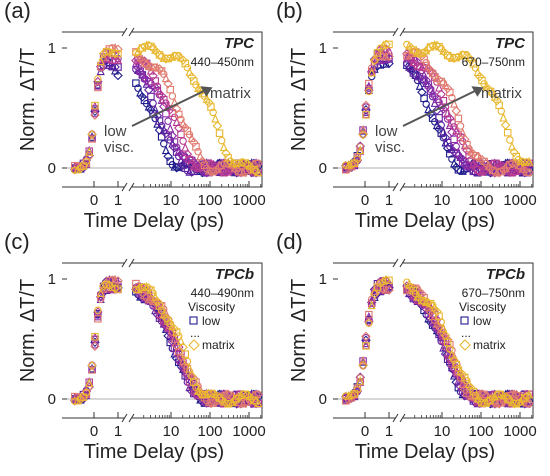  What do you see at coordinates (390, 147) in the screenshot?
I see `low-viscosity-label: visc.` at bounding box center [390, 147].